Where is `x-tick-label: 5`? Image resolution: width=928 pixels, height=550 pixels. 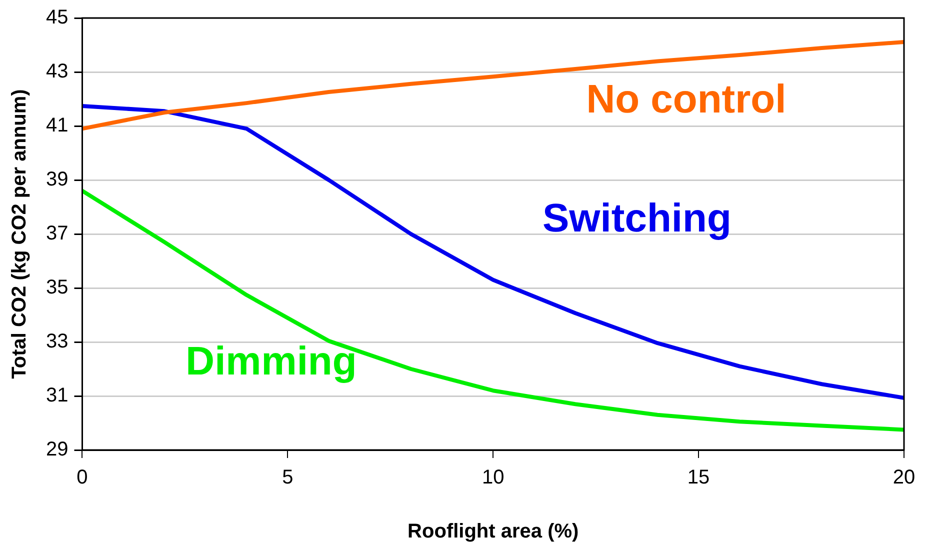 x-tick-label: 5 is located at coordinates (288, 477).